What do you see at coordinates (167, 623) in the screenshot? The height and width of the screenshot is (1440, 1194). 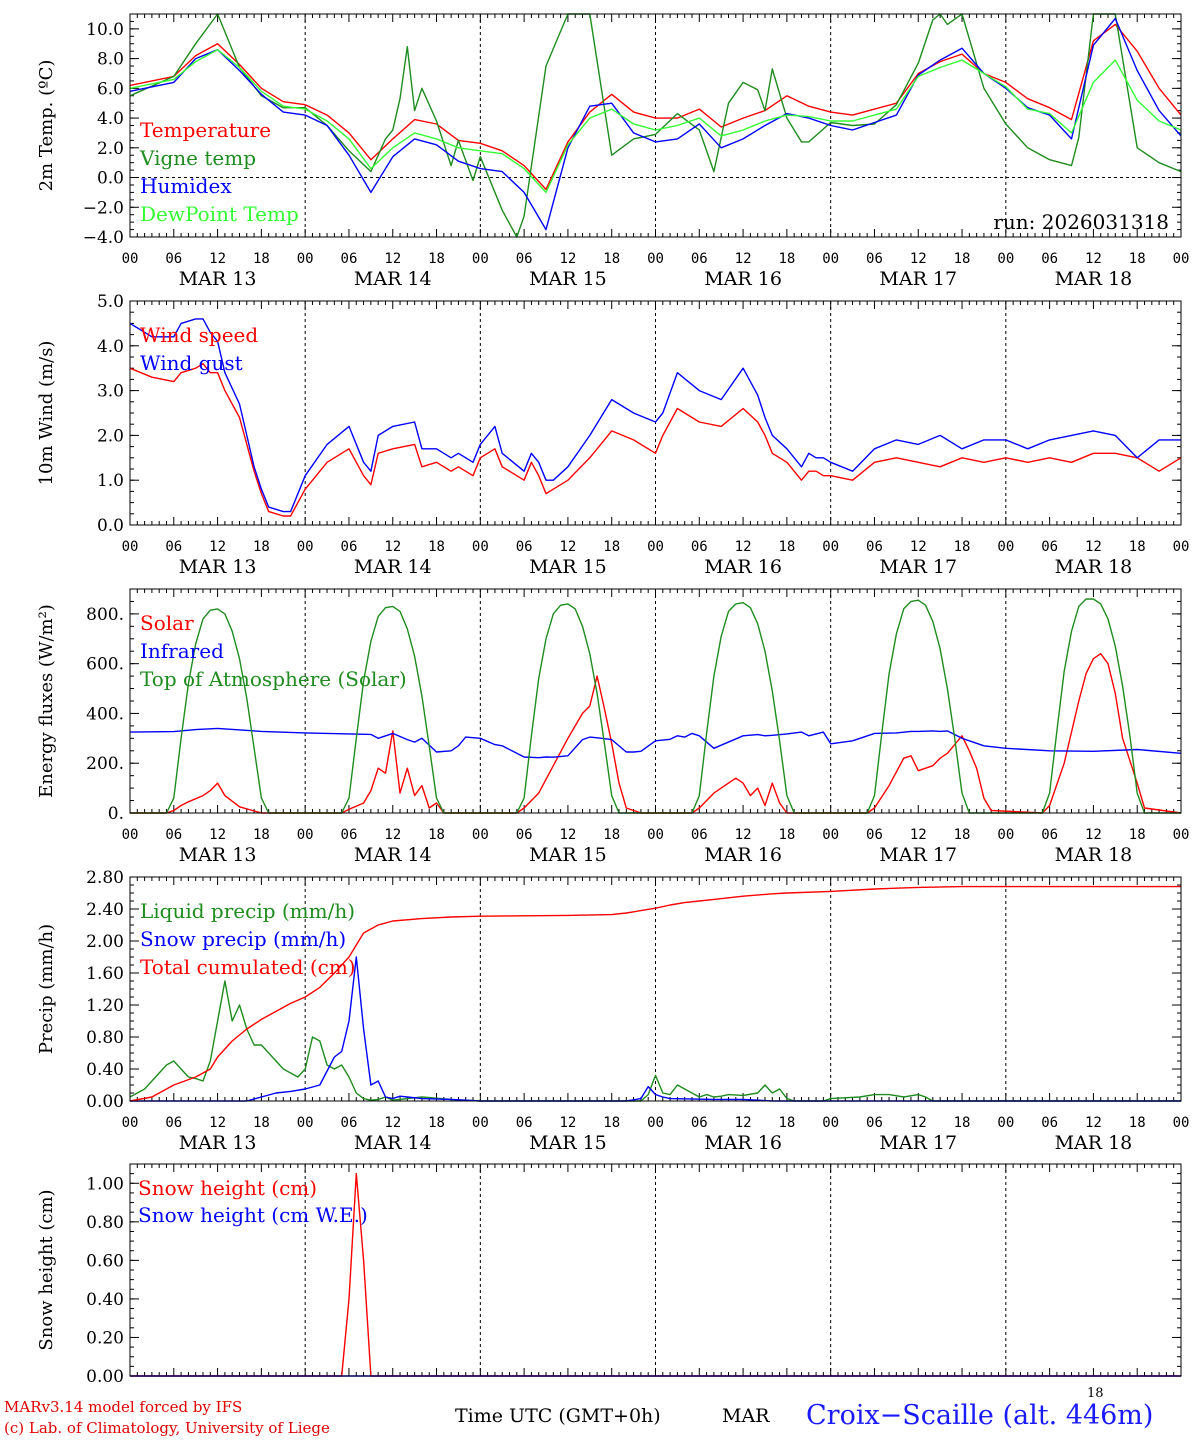 I see `legend-entry: Solar` at bounding box center [167, 623].